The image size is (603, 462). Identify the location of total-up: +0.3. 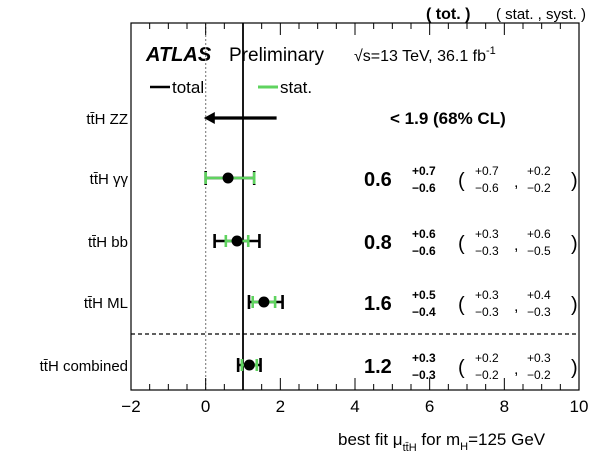
(424, 358).